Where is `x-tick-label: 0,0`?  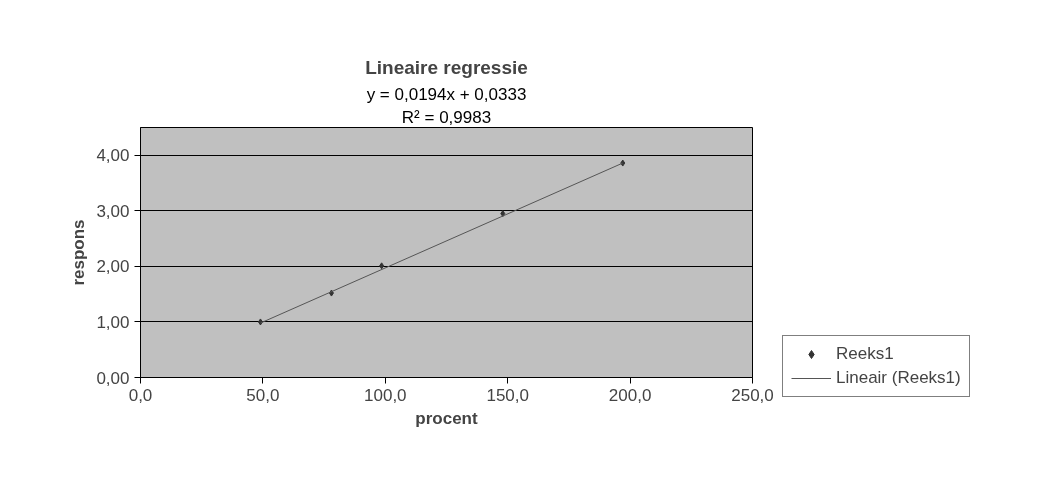
x-tick-label: 0,0 is located at coordinates (140, 395).